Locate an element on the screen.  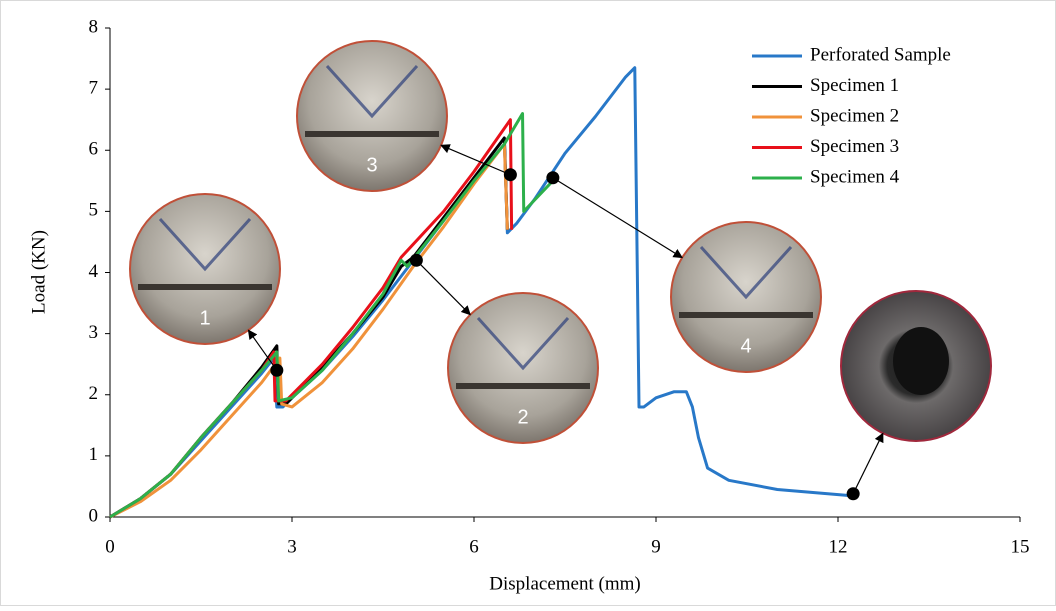
x-tick-label: 15 is located at coordinates (1020, 546).